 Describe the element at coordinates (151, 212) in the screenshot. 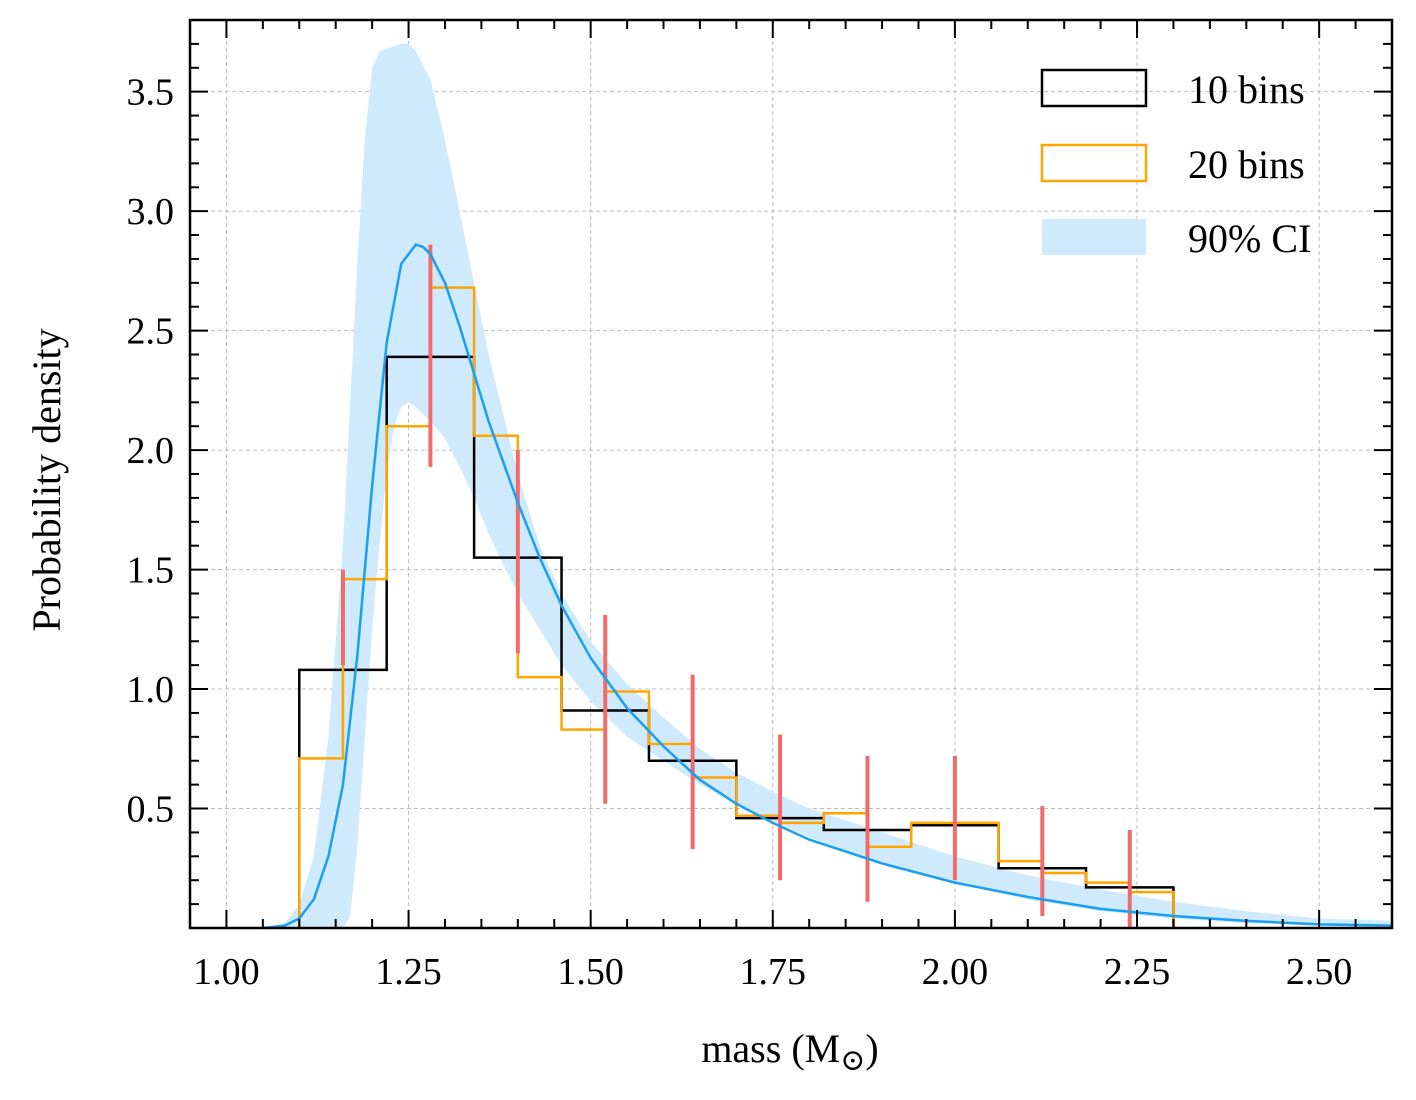

I see `y-tick-label: 3.0` at that location.